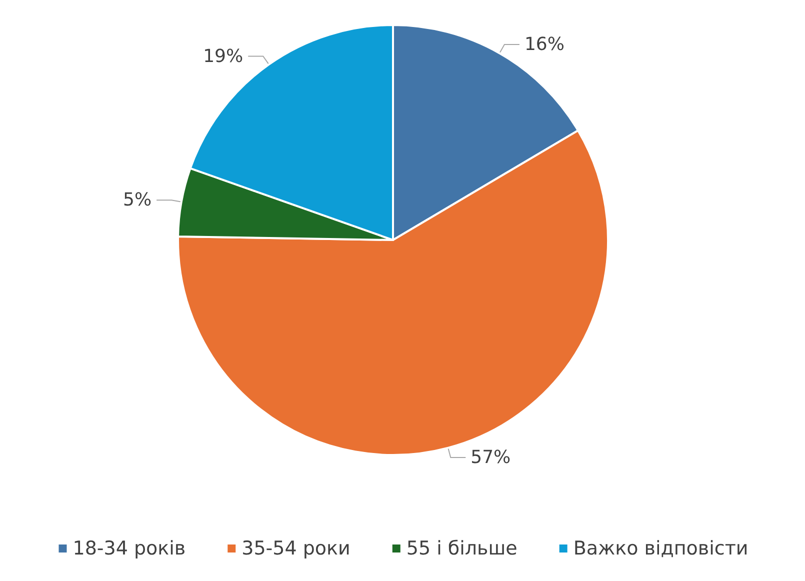 Image resolution: width=805 pixels, height=581 pixels. What do you see at coordinates (490, 457) in the screenshot?
I see `data-label: 57%` at bounding box center [490, 457].